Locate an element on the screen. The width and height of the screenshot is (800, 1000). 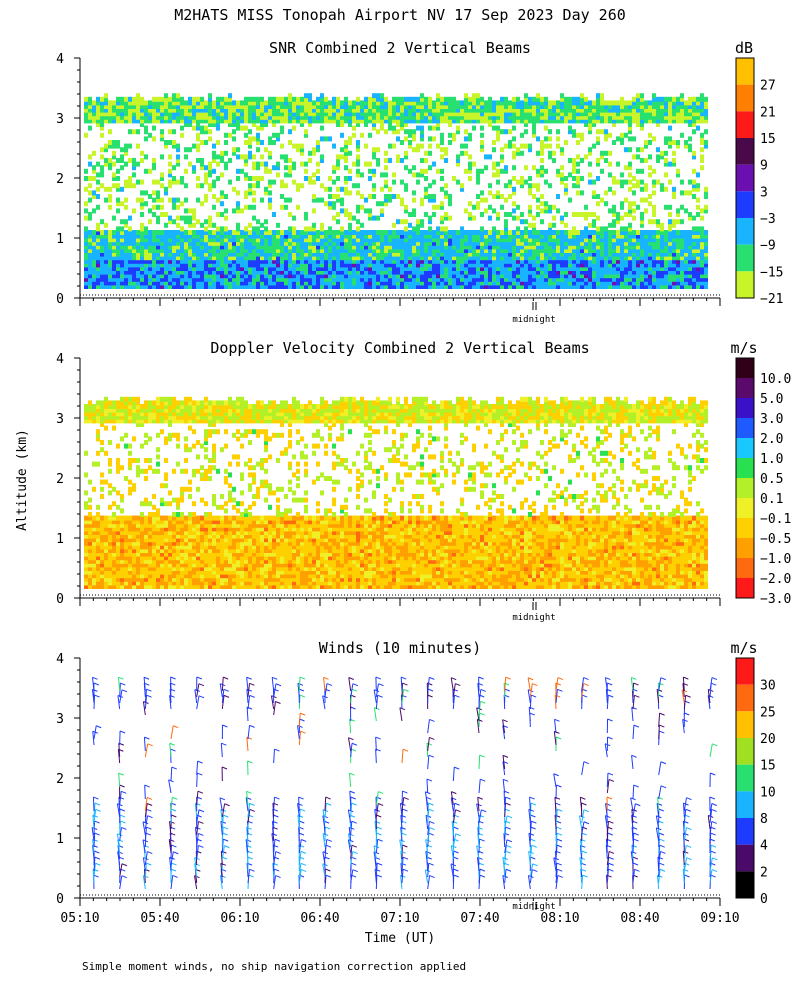
colorbar-label: −9 is located at coordinates (768, 246).